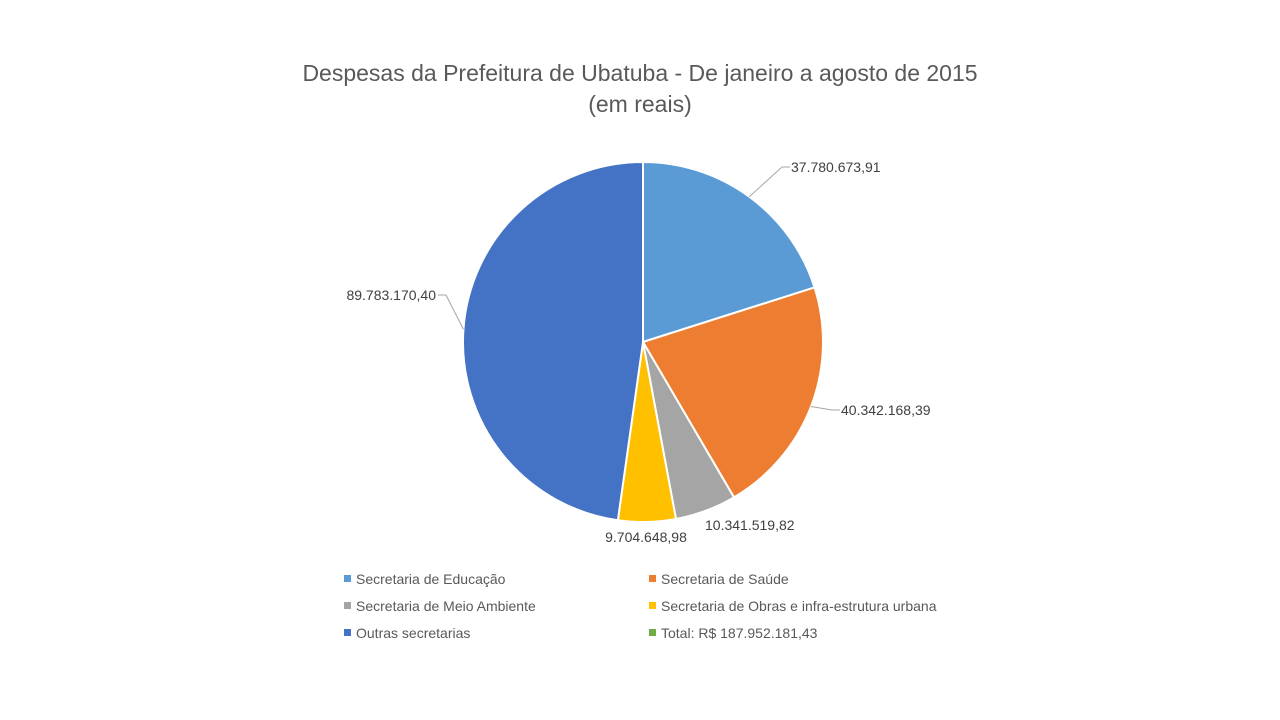 The height and width of the screenshot is (720, 1280). I want to click on legend-label: Outras secretarias, so click(413, 632).